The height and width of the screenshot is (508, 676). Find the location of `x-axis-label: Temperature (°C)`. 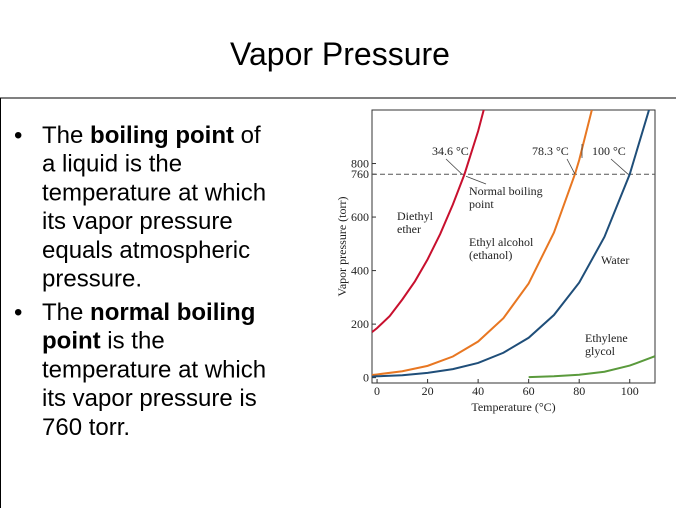

x-axis-label: Temperature (°C) is located at coordinates (513, 407).